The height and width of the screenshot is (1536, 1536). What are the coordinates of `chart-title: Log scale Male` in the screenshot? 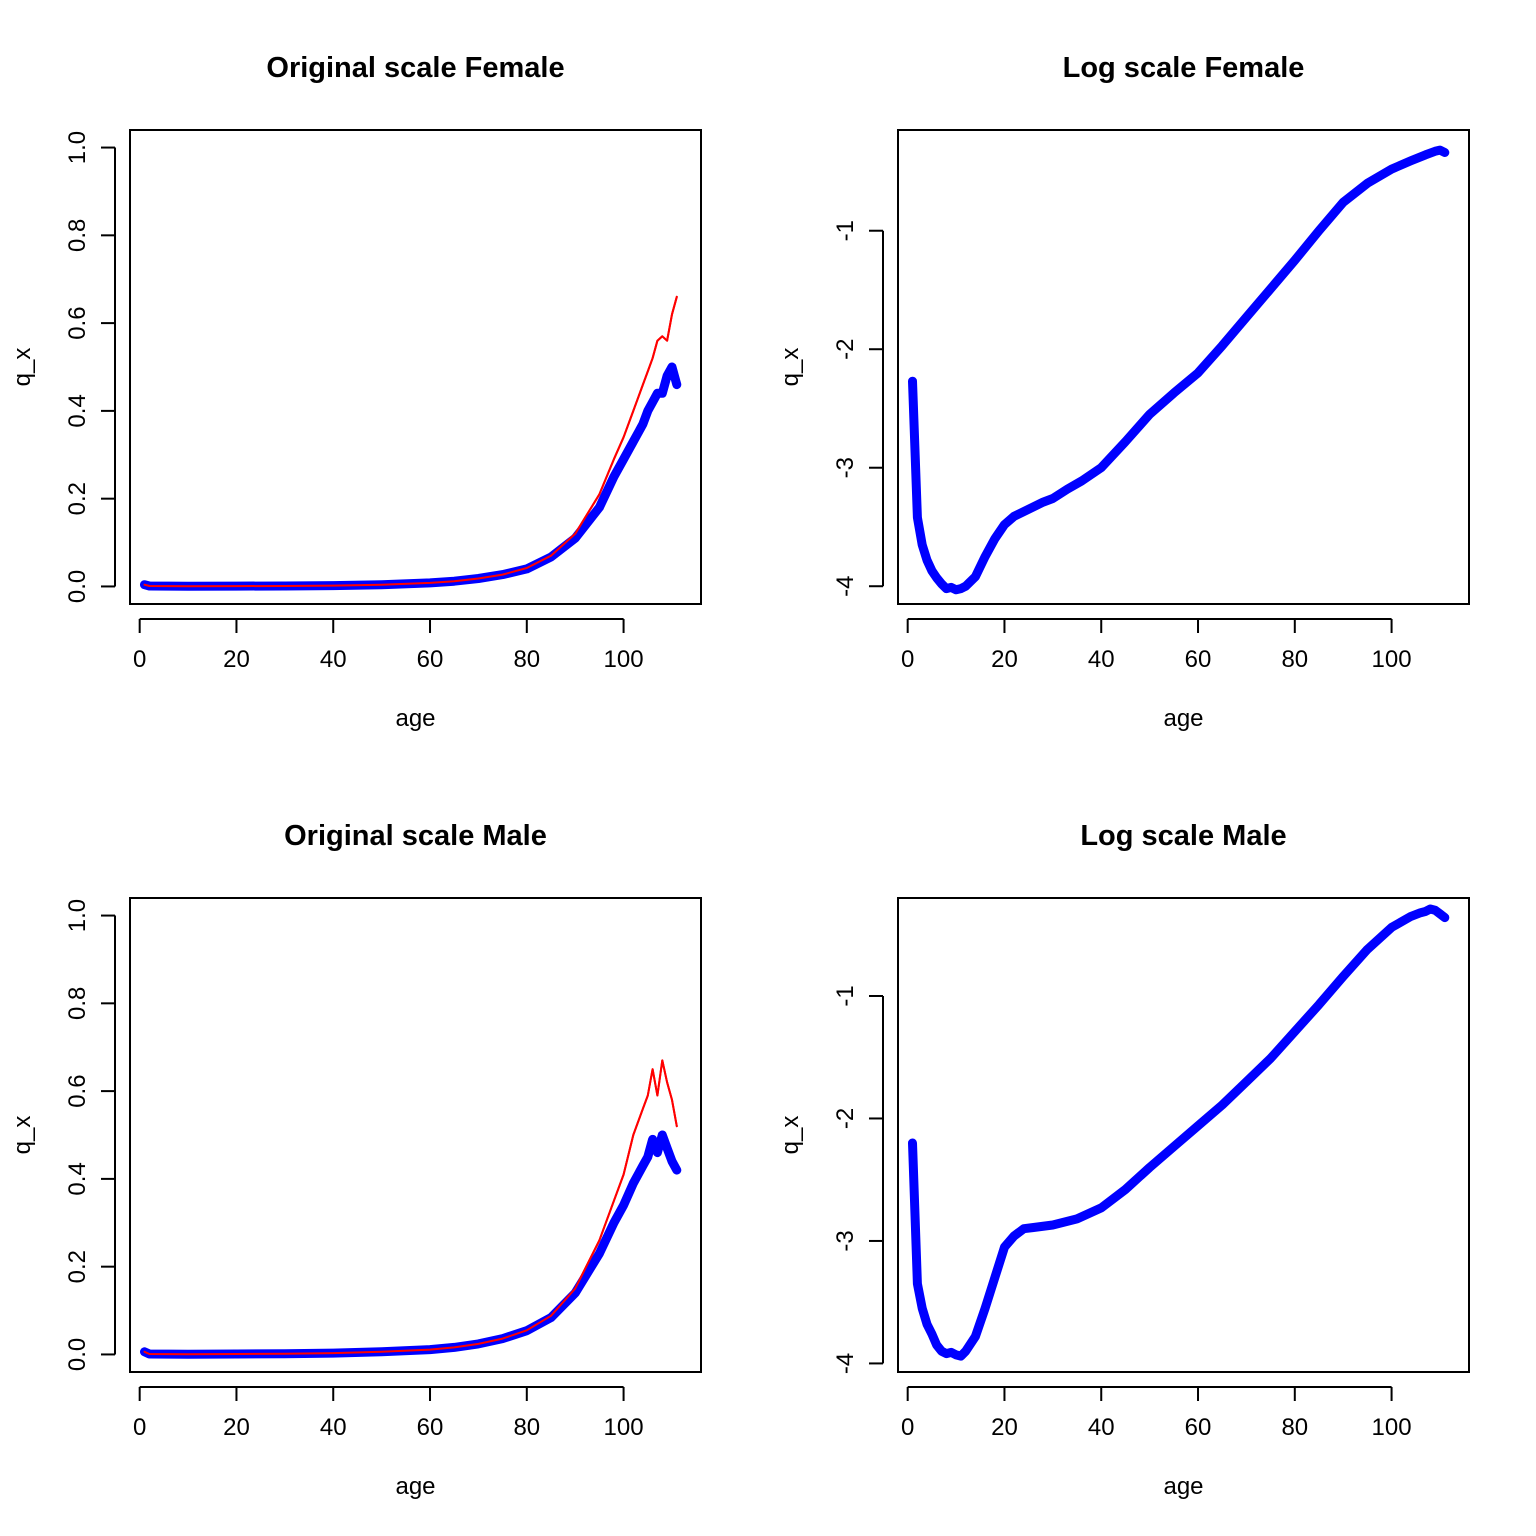 It's located at (1183, 836).